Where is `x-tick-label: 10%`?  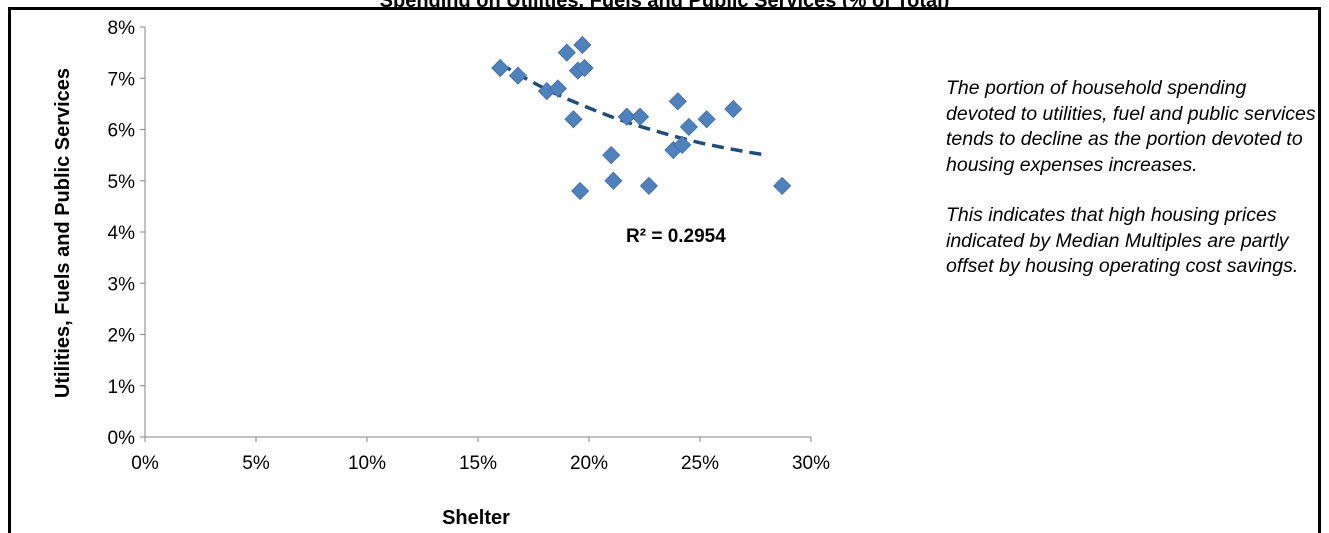 x-tick-label: 10% is located at coordinates (367, 463).